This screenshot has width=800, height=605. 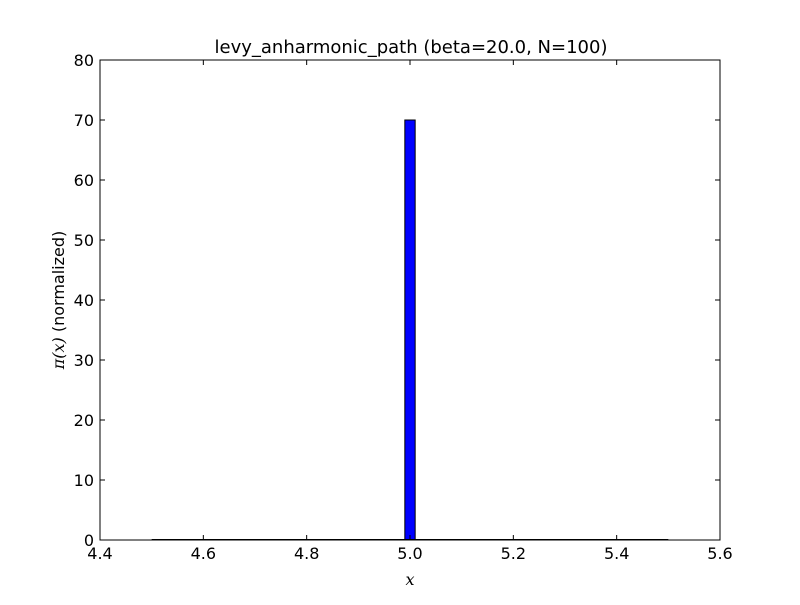 What do you see at coordinates (84, 360) in the screenshot?
I see `y-tick-label: 30` at bounding box center [84, 360].